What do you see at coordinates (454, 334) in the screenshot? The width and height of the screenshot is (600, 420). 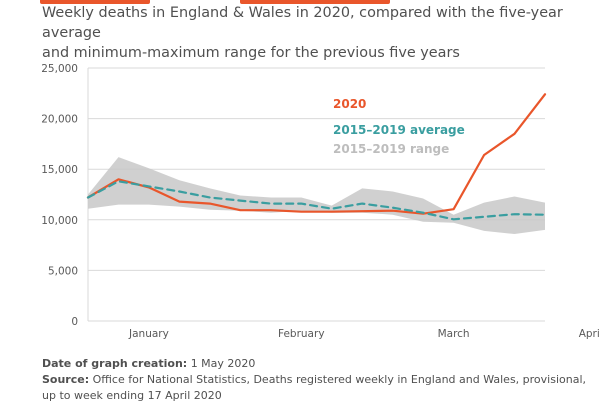 I see `x-tick-label: March` at bounding box center [454, 334].